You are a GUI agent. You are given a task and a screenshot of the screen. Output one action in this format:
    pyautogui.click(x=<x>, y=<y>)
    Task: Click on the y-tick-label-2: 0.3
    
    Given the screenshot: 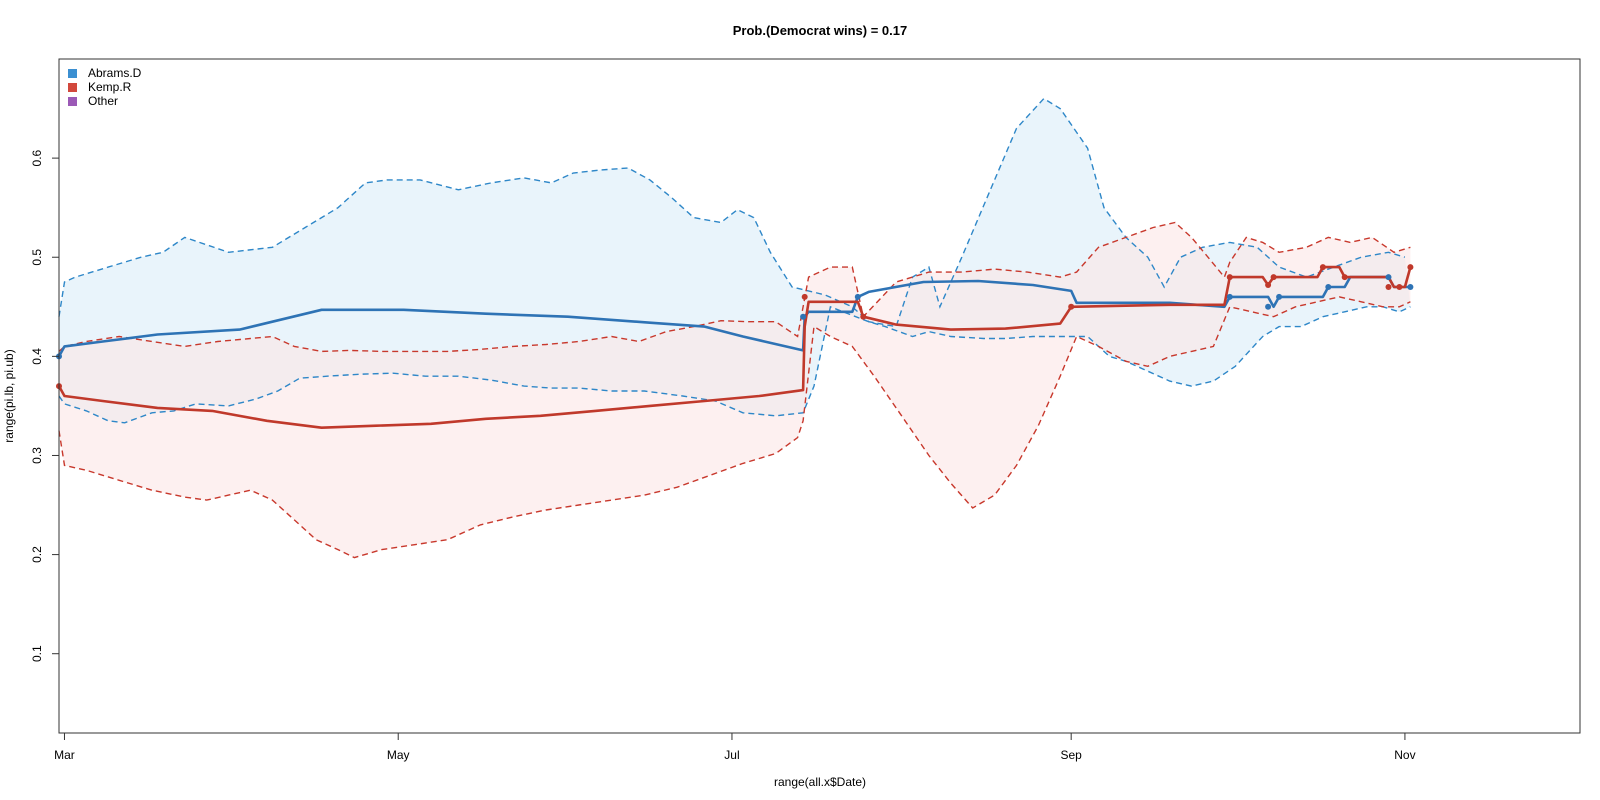 What is the action you would take?
    pyautogui.click(x=37, y=455)
    